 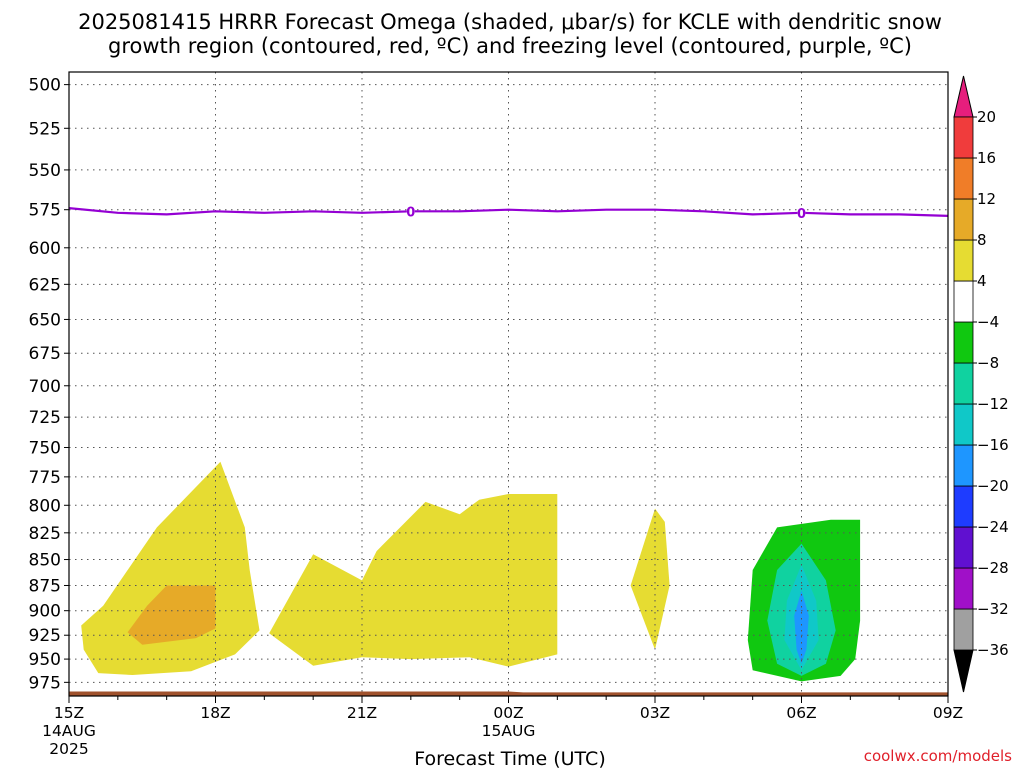 I want to click on colorbar-label: −32, so click(x=993, y=609).